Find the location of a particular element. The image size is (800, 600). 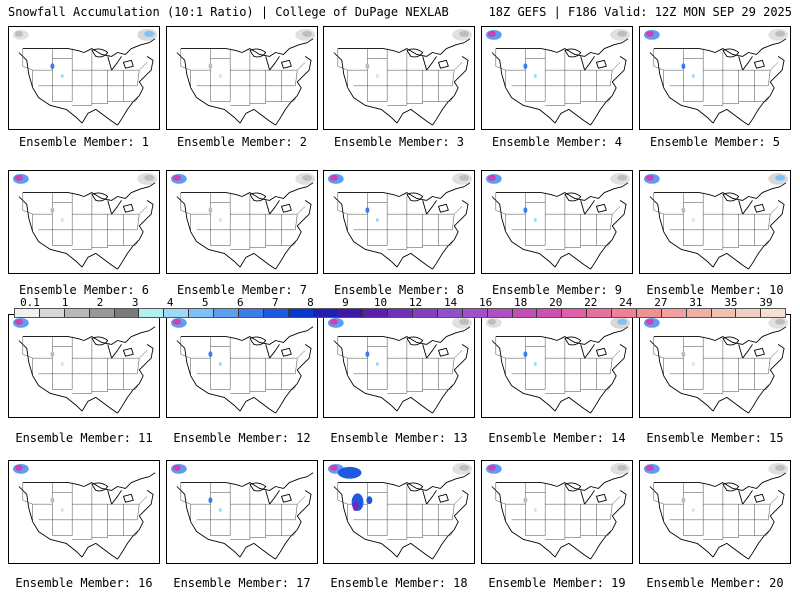

colorbar-tick-label: 12 is located at coordinates (415, 302).